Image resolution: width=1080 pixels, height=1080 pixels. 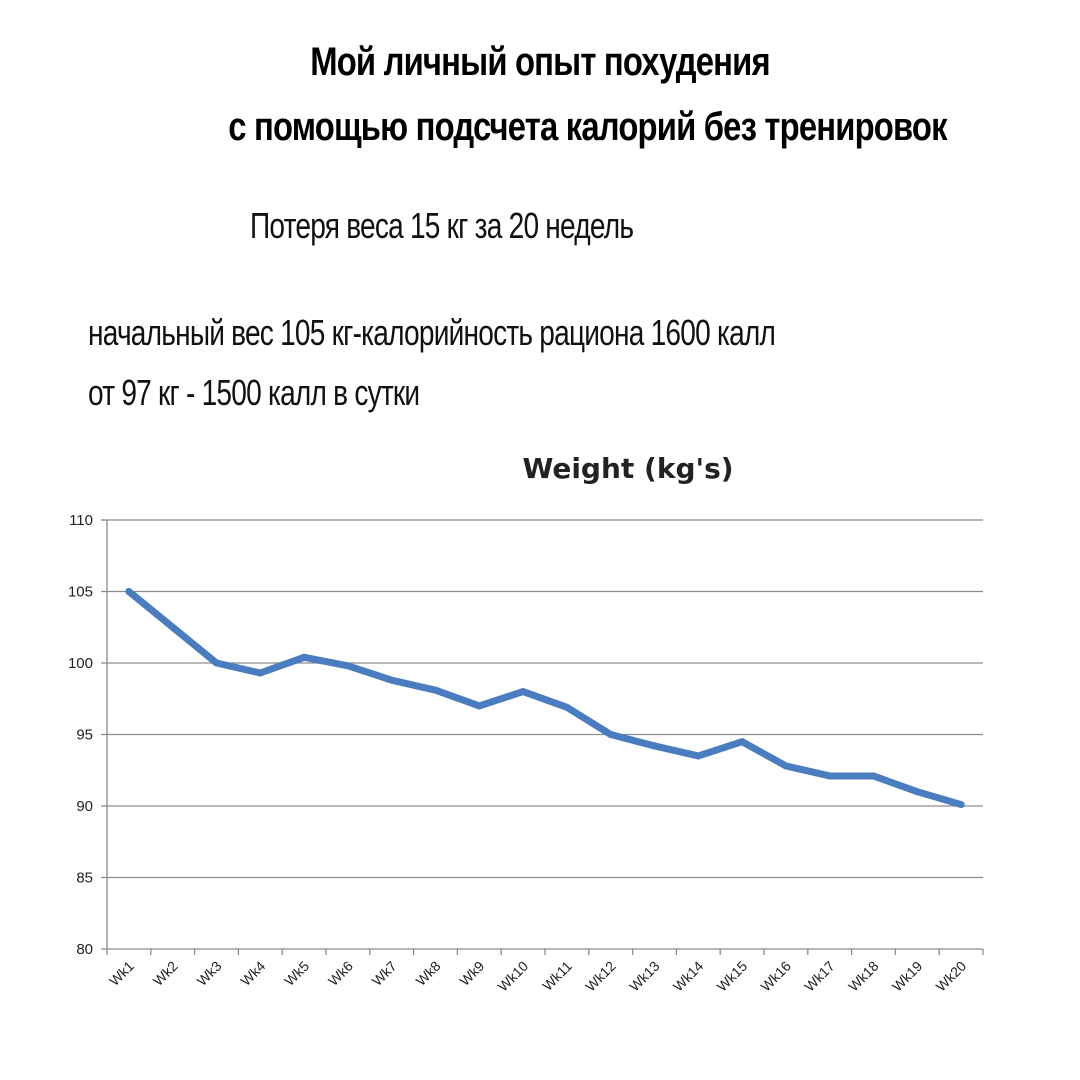 I want to click on x-tick-label: Wk10, so click(x=513, y=976).